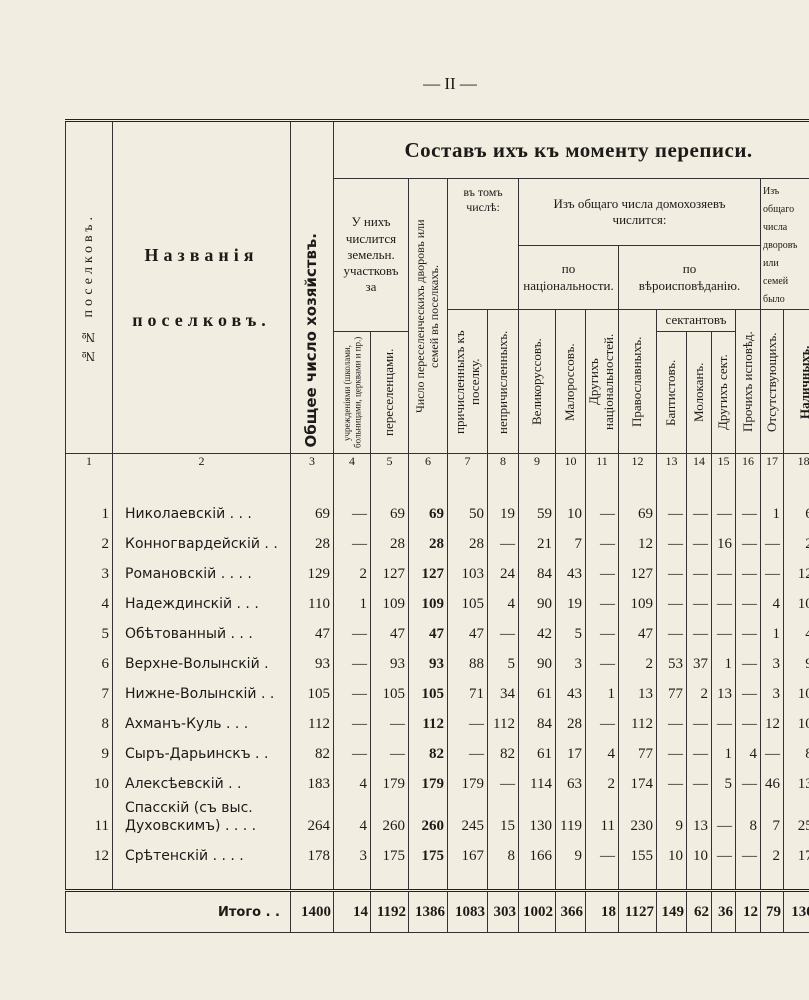 The image size is (809, 1000). Describe the element at coordinates (795, 724) in the screenshot. I see `cell: 100` at that location.